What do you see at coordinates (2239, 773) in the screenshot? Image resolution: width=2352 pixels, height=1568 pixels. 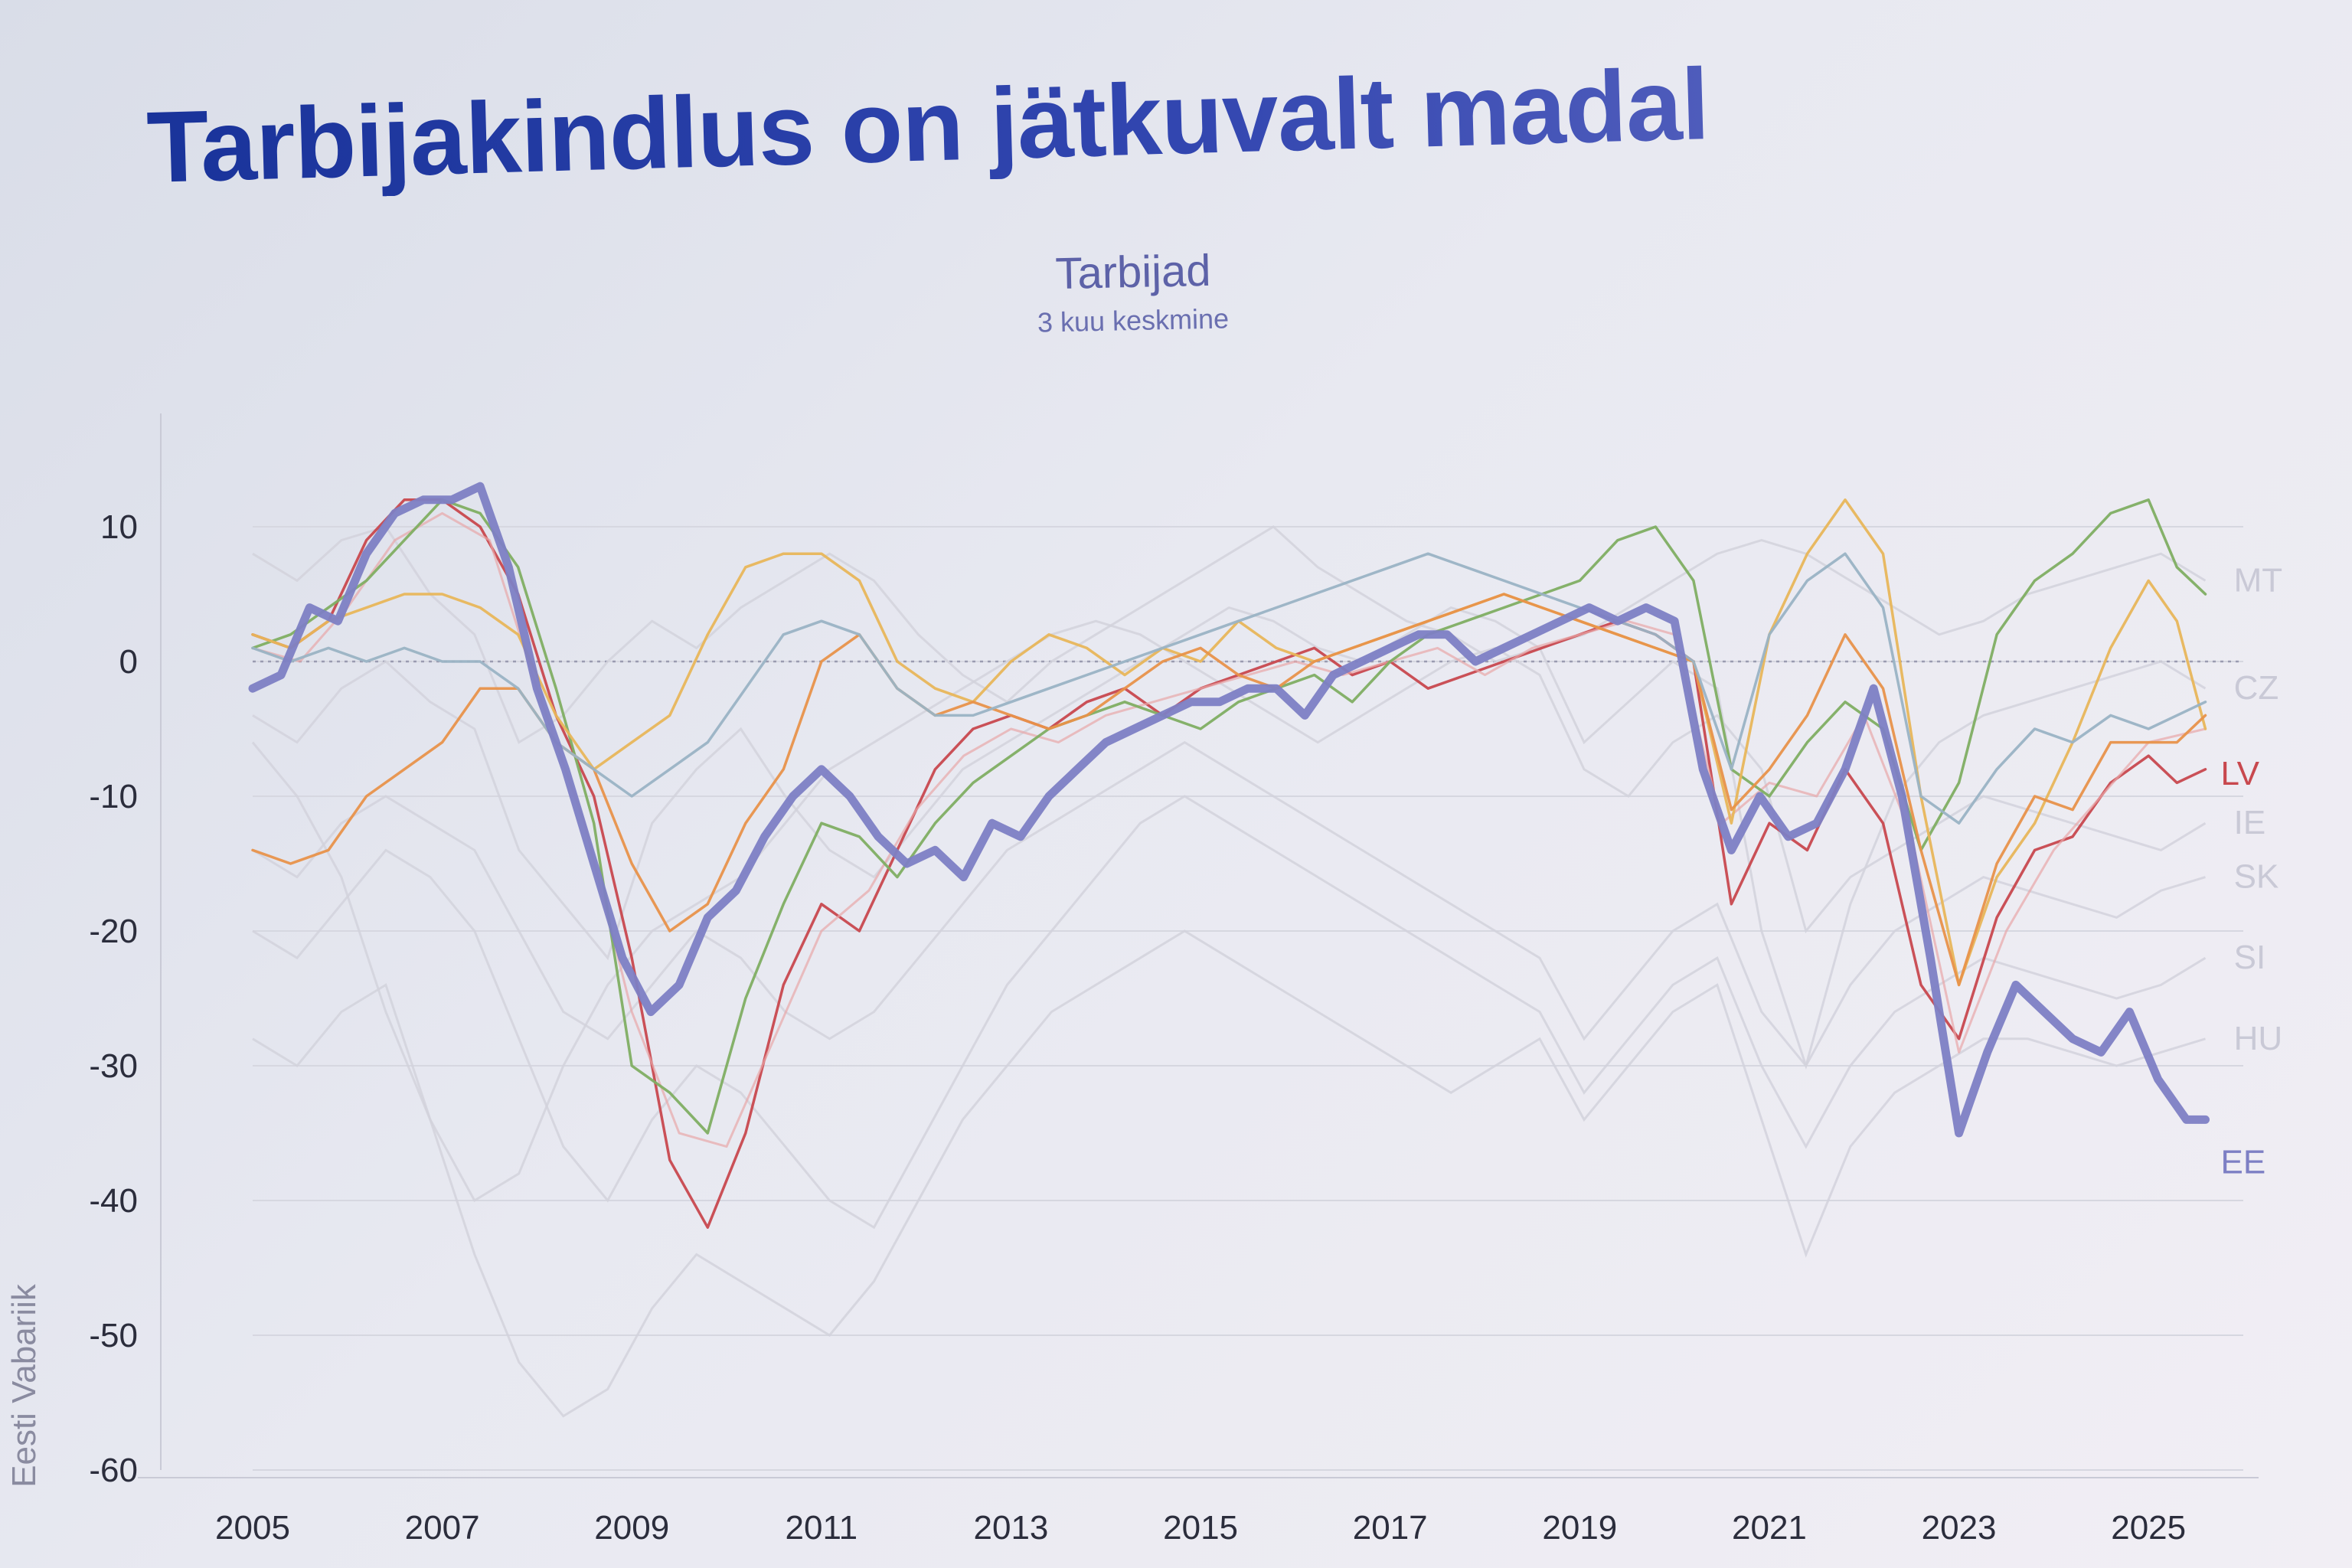 I see `series-label-lv: LV` at bounding box center [2239, 773].